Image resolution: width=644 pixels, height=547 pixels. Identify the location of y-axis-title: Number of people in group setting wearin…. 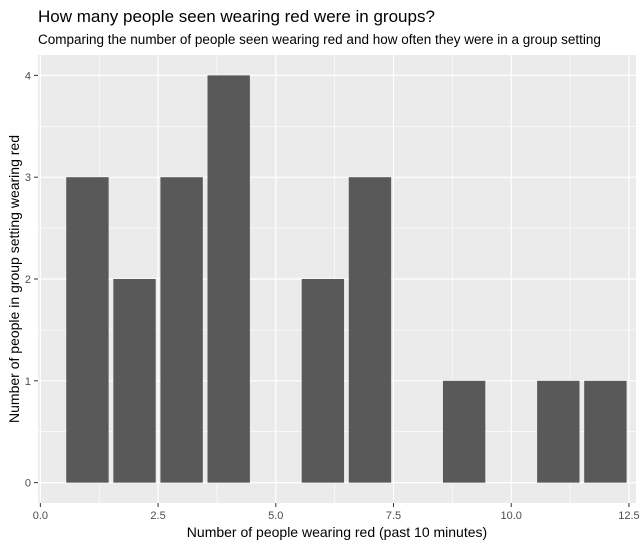
(14, 279).